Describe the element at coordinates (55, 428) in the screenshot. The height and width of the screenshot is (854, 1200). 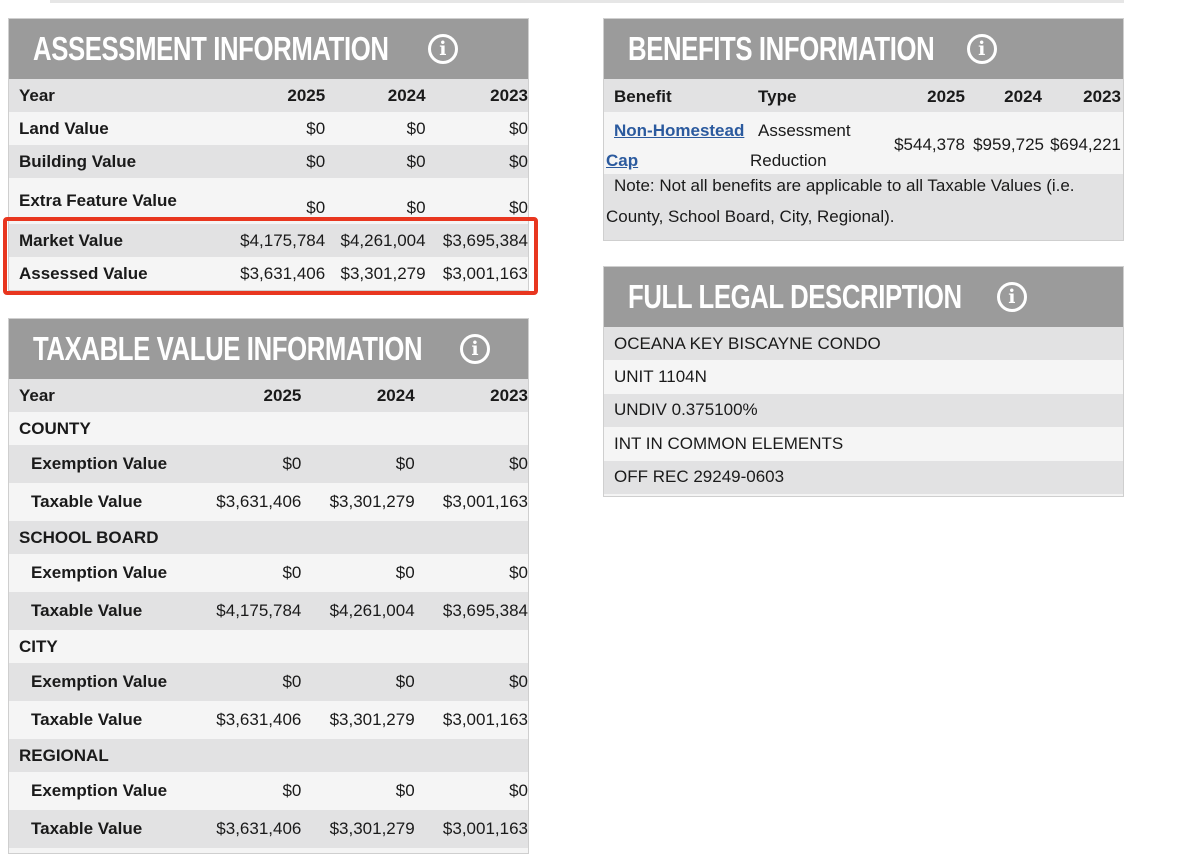
I see `section-title: COUNTY` at that location.